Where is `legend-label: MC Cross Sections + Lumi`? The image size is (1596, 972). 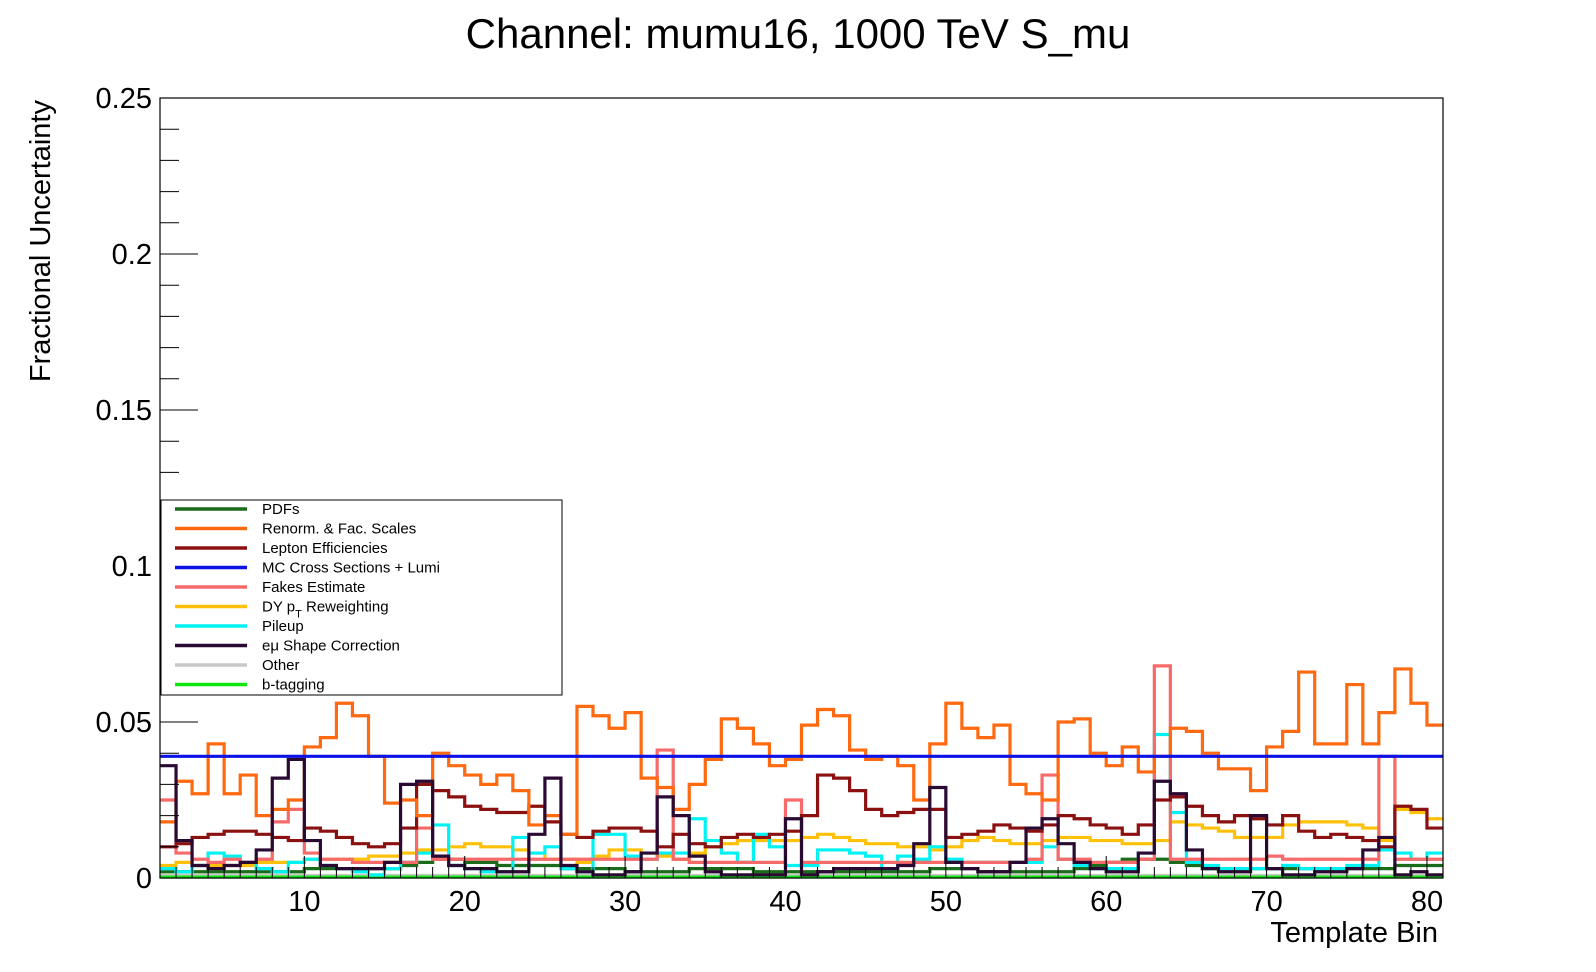 legend-label: MC Cross Sections + Lumi is located at coordinates (351, 568).